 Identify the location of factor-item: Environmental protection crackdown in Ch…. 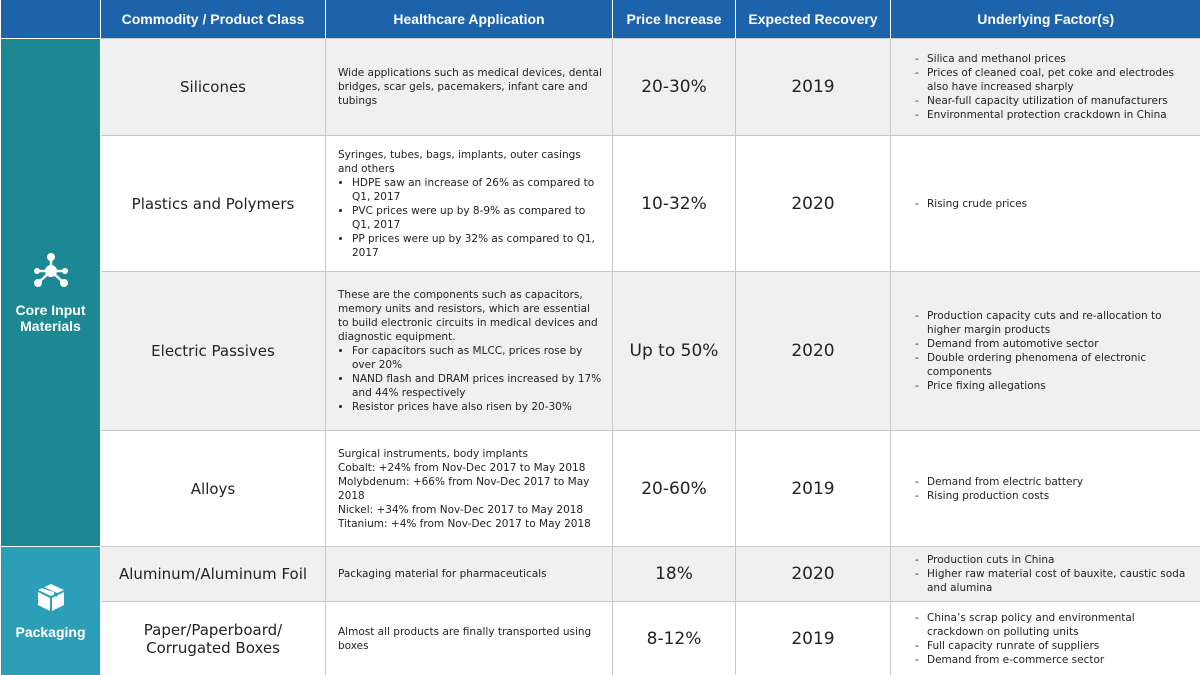
(1052, 115).